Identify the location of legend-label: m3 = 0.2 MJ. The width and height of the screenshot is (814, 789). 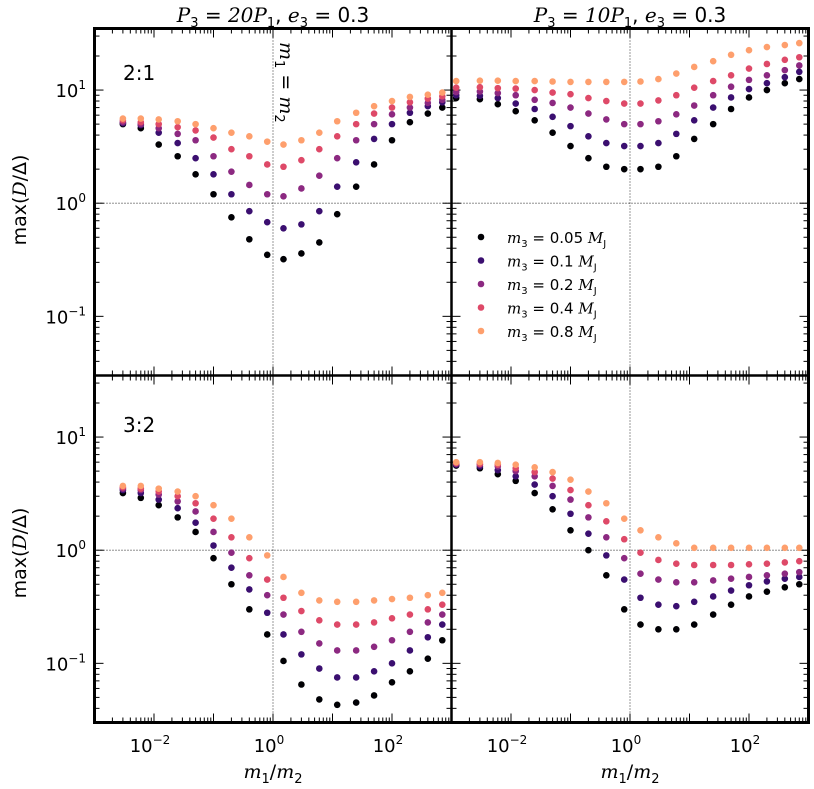
(552, 286).